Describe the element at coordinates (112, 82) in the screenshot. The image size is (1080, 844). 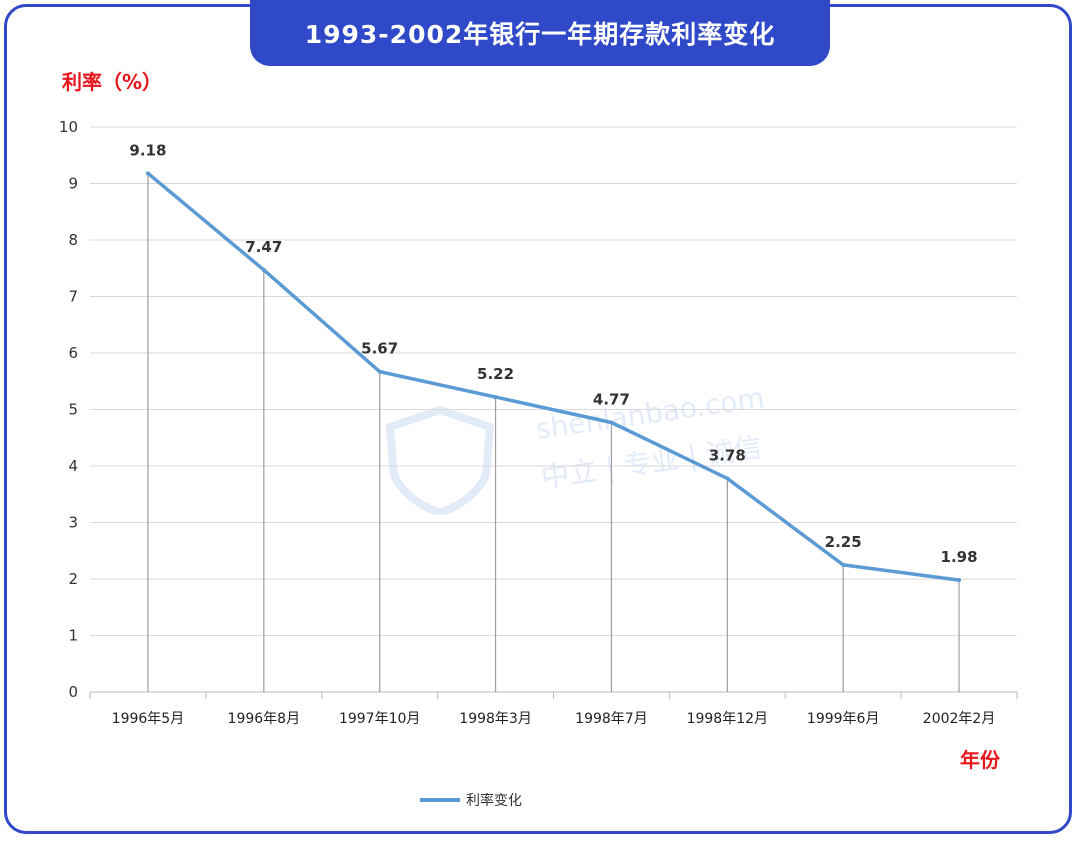
I see `y-axis-label: 利率（%）` at that location.